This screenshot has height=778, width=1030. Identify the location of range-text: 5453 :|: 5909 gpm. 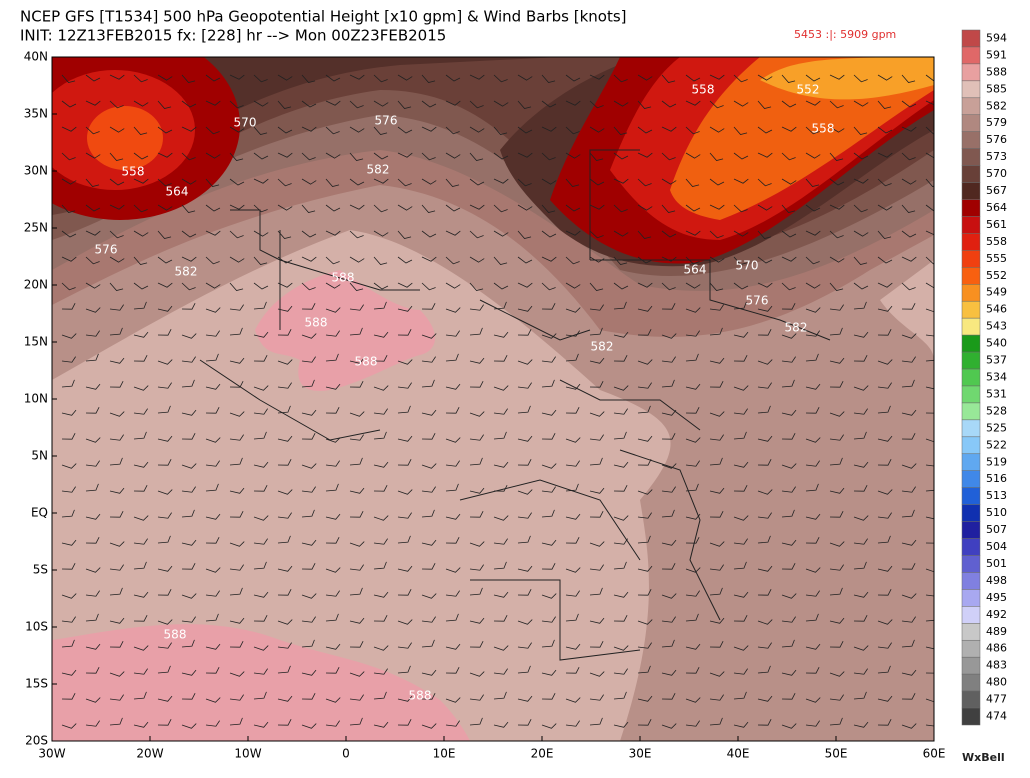
(845, 34).